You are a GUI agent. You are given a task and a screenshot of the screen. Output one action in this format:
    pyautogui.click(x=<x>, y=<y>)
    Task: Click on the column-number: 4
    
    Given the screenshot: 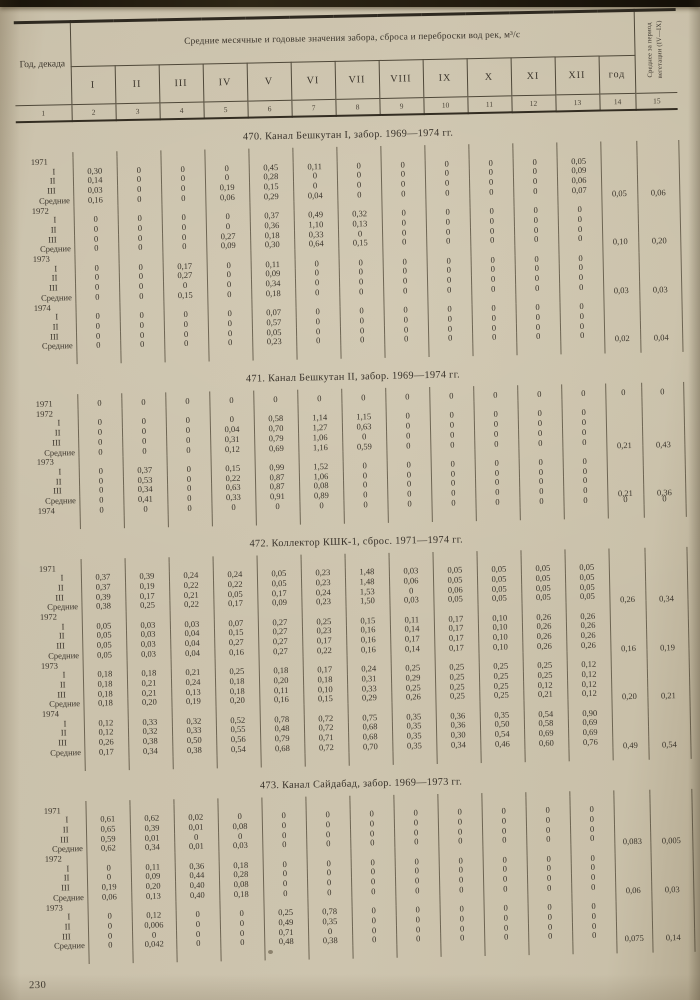 What is the action you would take?
    pyautogui.click(x=181, y=111)
    